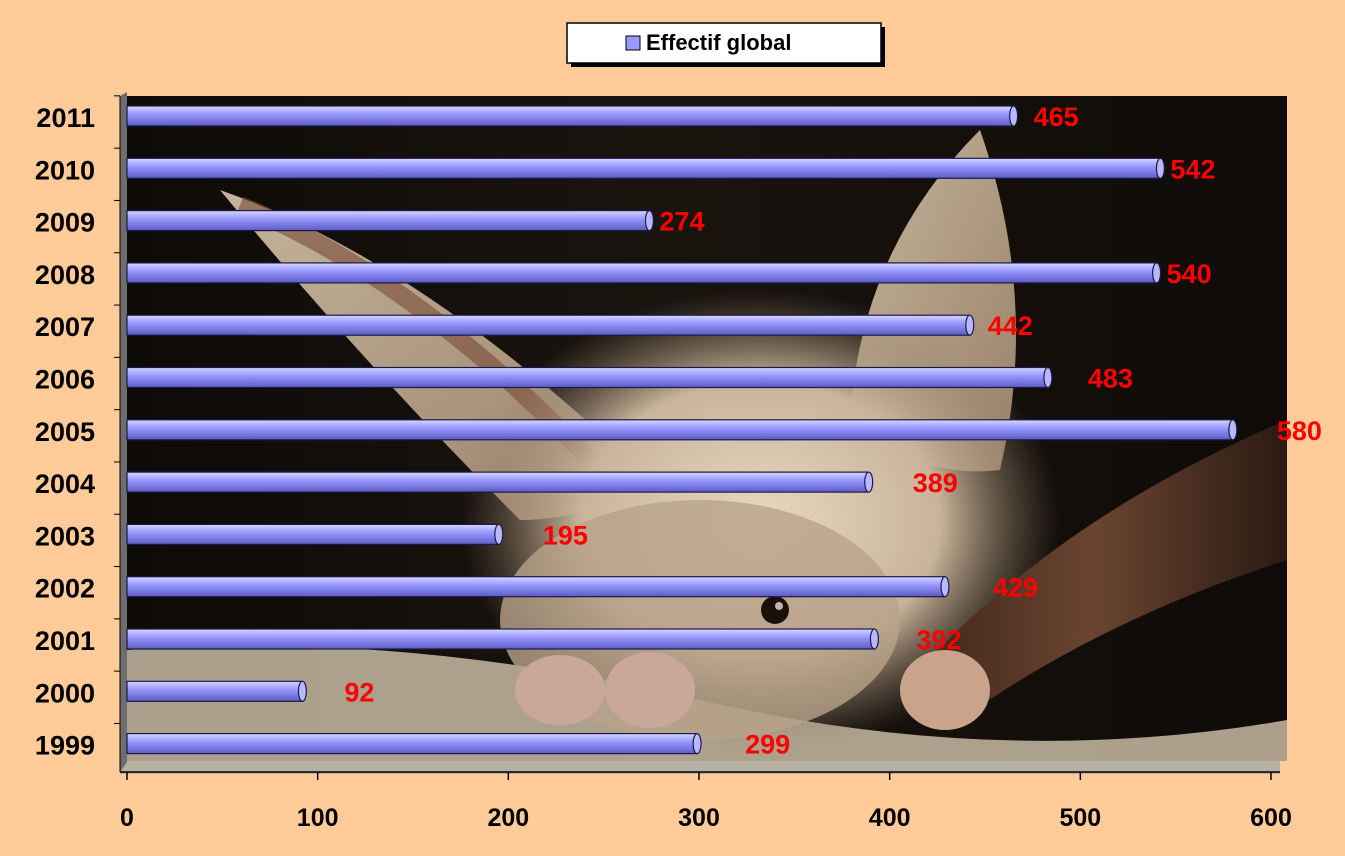 This screenshot has height=856, width=1345. I want to click on legend: Effectif global, so click(726, 45).